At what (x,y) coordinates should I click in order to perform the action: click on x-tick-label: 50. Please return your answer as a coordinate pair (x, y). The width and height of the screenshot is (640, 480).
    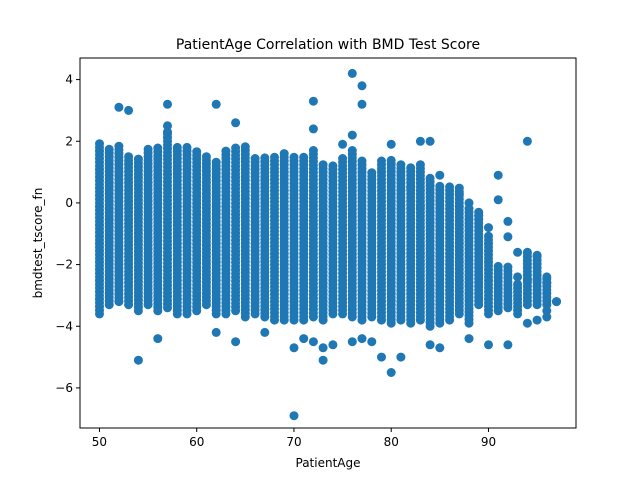
    Looking at the image, I should click on (99, 442).